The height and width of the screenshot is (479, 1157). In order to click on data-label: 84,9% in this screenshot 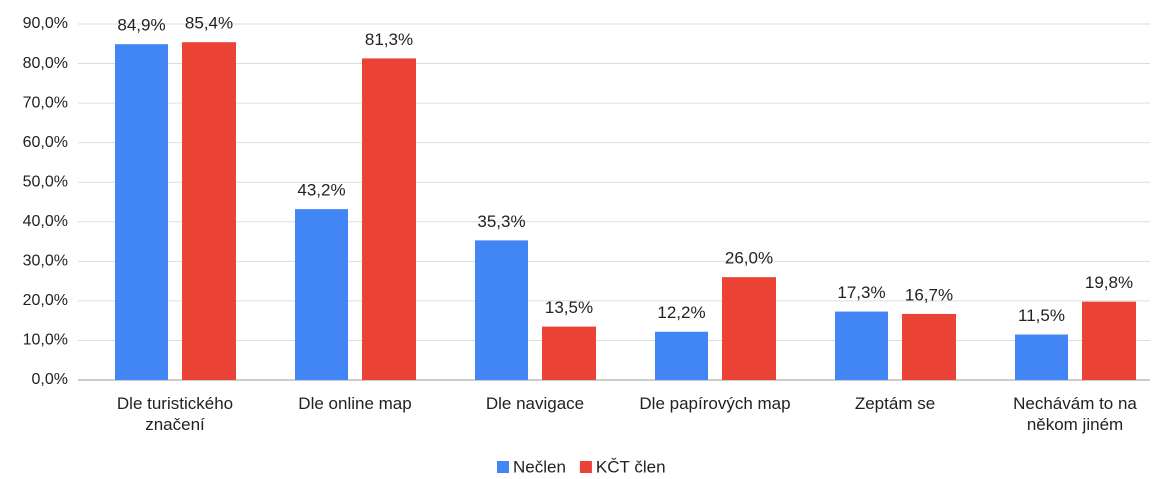, I will do `click(141, 25)`.